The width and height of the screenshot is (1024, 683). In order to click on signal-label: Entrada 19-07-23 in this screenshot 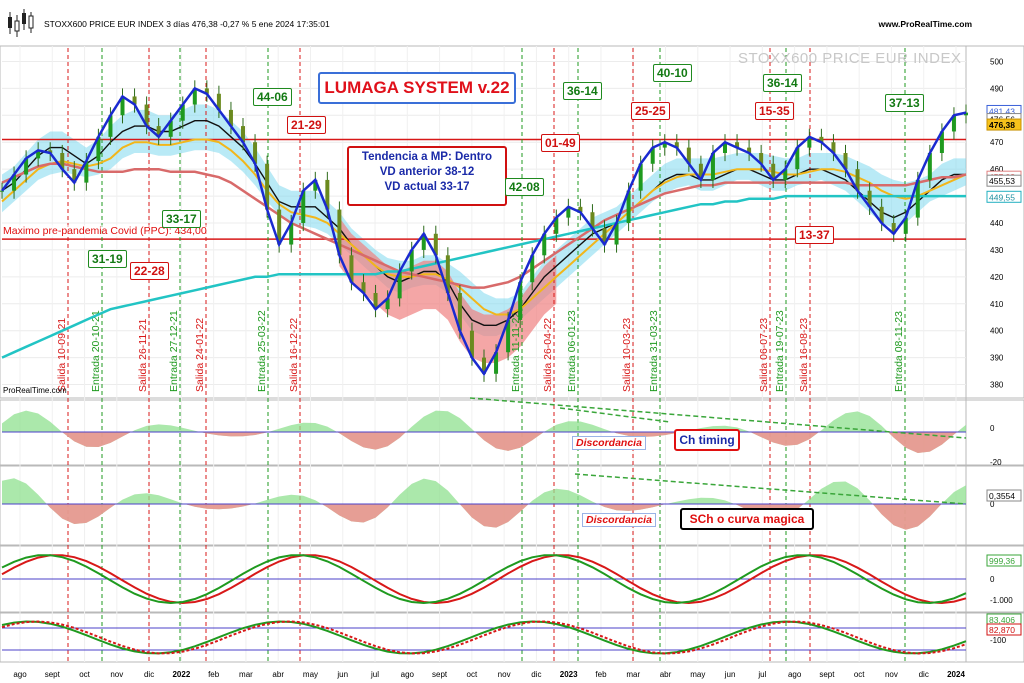, I will do `click(780, 351)`.